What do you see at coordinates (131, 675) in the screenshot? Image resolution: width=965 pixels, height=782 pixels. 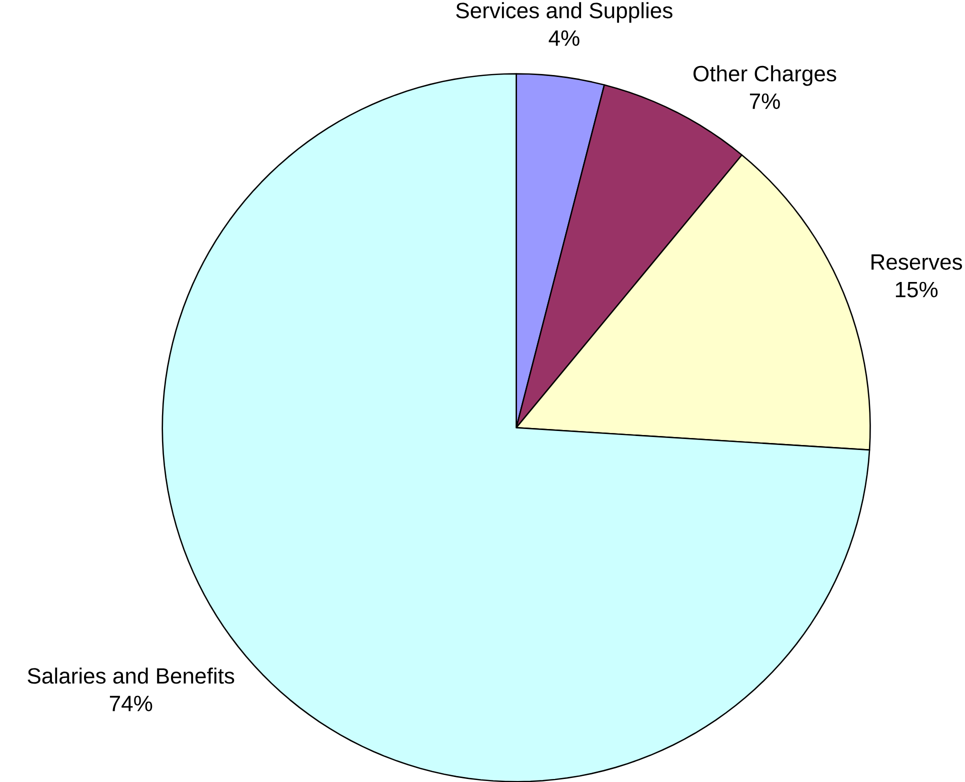 I see `slice-label: Salaries and Benefits` at bounding box center [131, 675].